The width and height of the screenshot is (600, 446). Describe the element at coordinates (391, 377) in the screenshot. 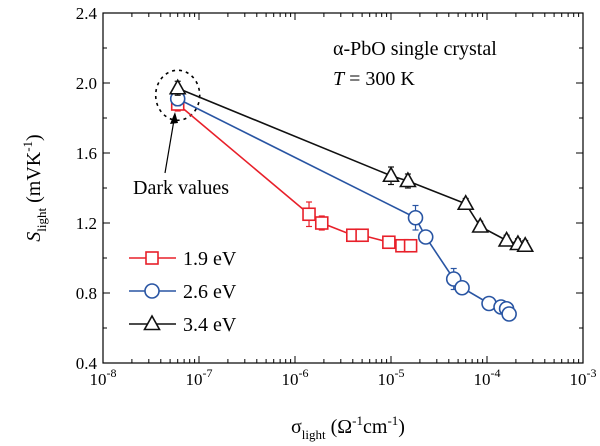

I see `x-tick-label: 10⁻⁵` at that location.